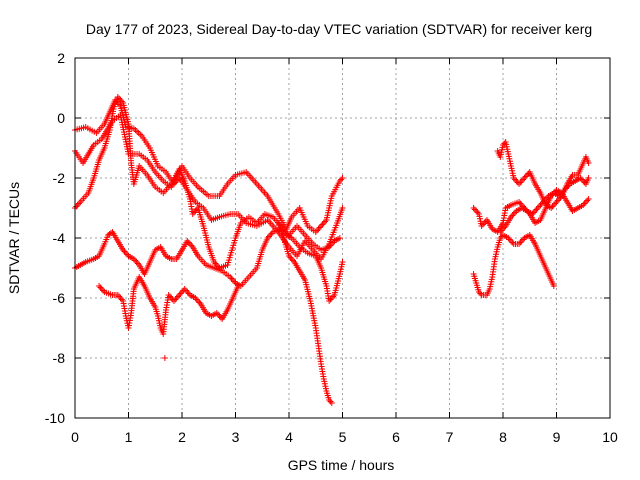 This screenshot has width=640, height=480. I want to click on x-tick-label: 5, so click(343, 437).